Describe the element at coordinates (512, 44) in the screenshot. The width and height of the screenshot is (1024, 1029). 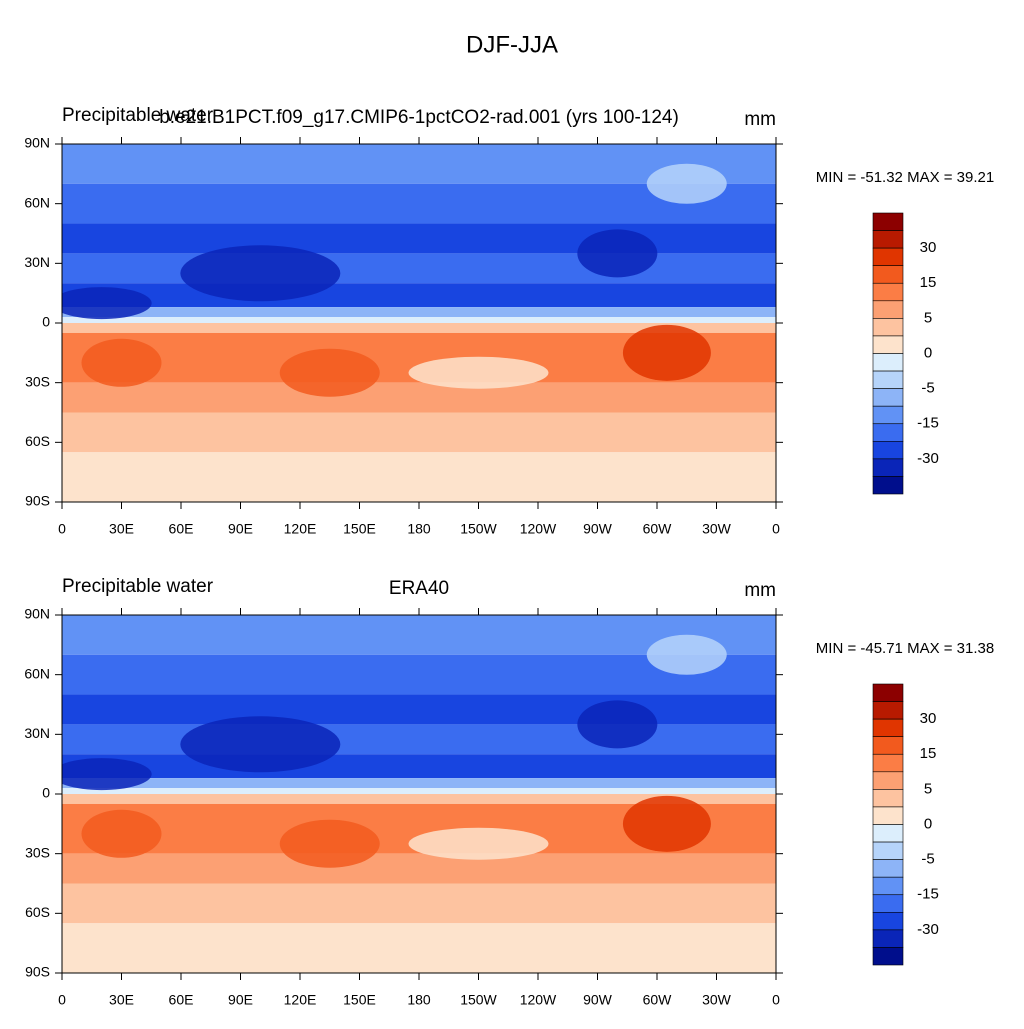
I see `figure-title: DJF-JJA` at that location.